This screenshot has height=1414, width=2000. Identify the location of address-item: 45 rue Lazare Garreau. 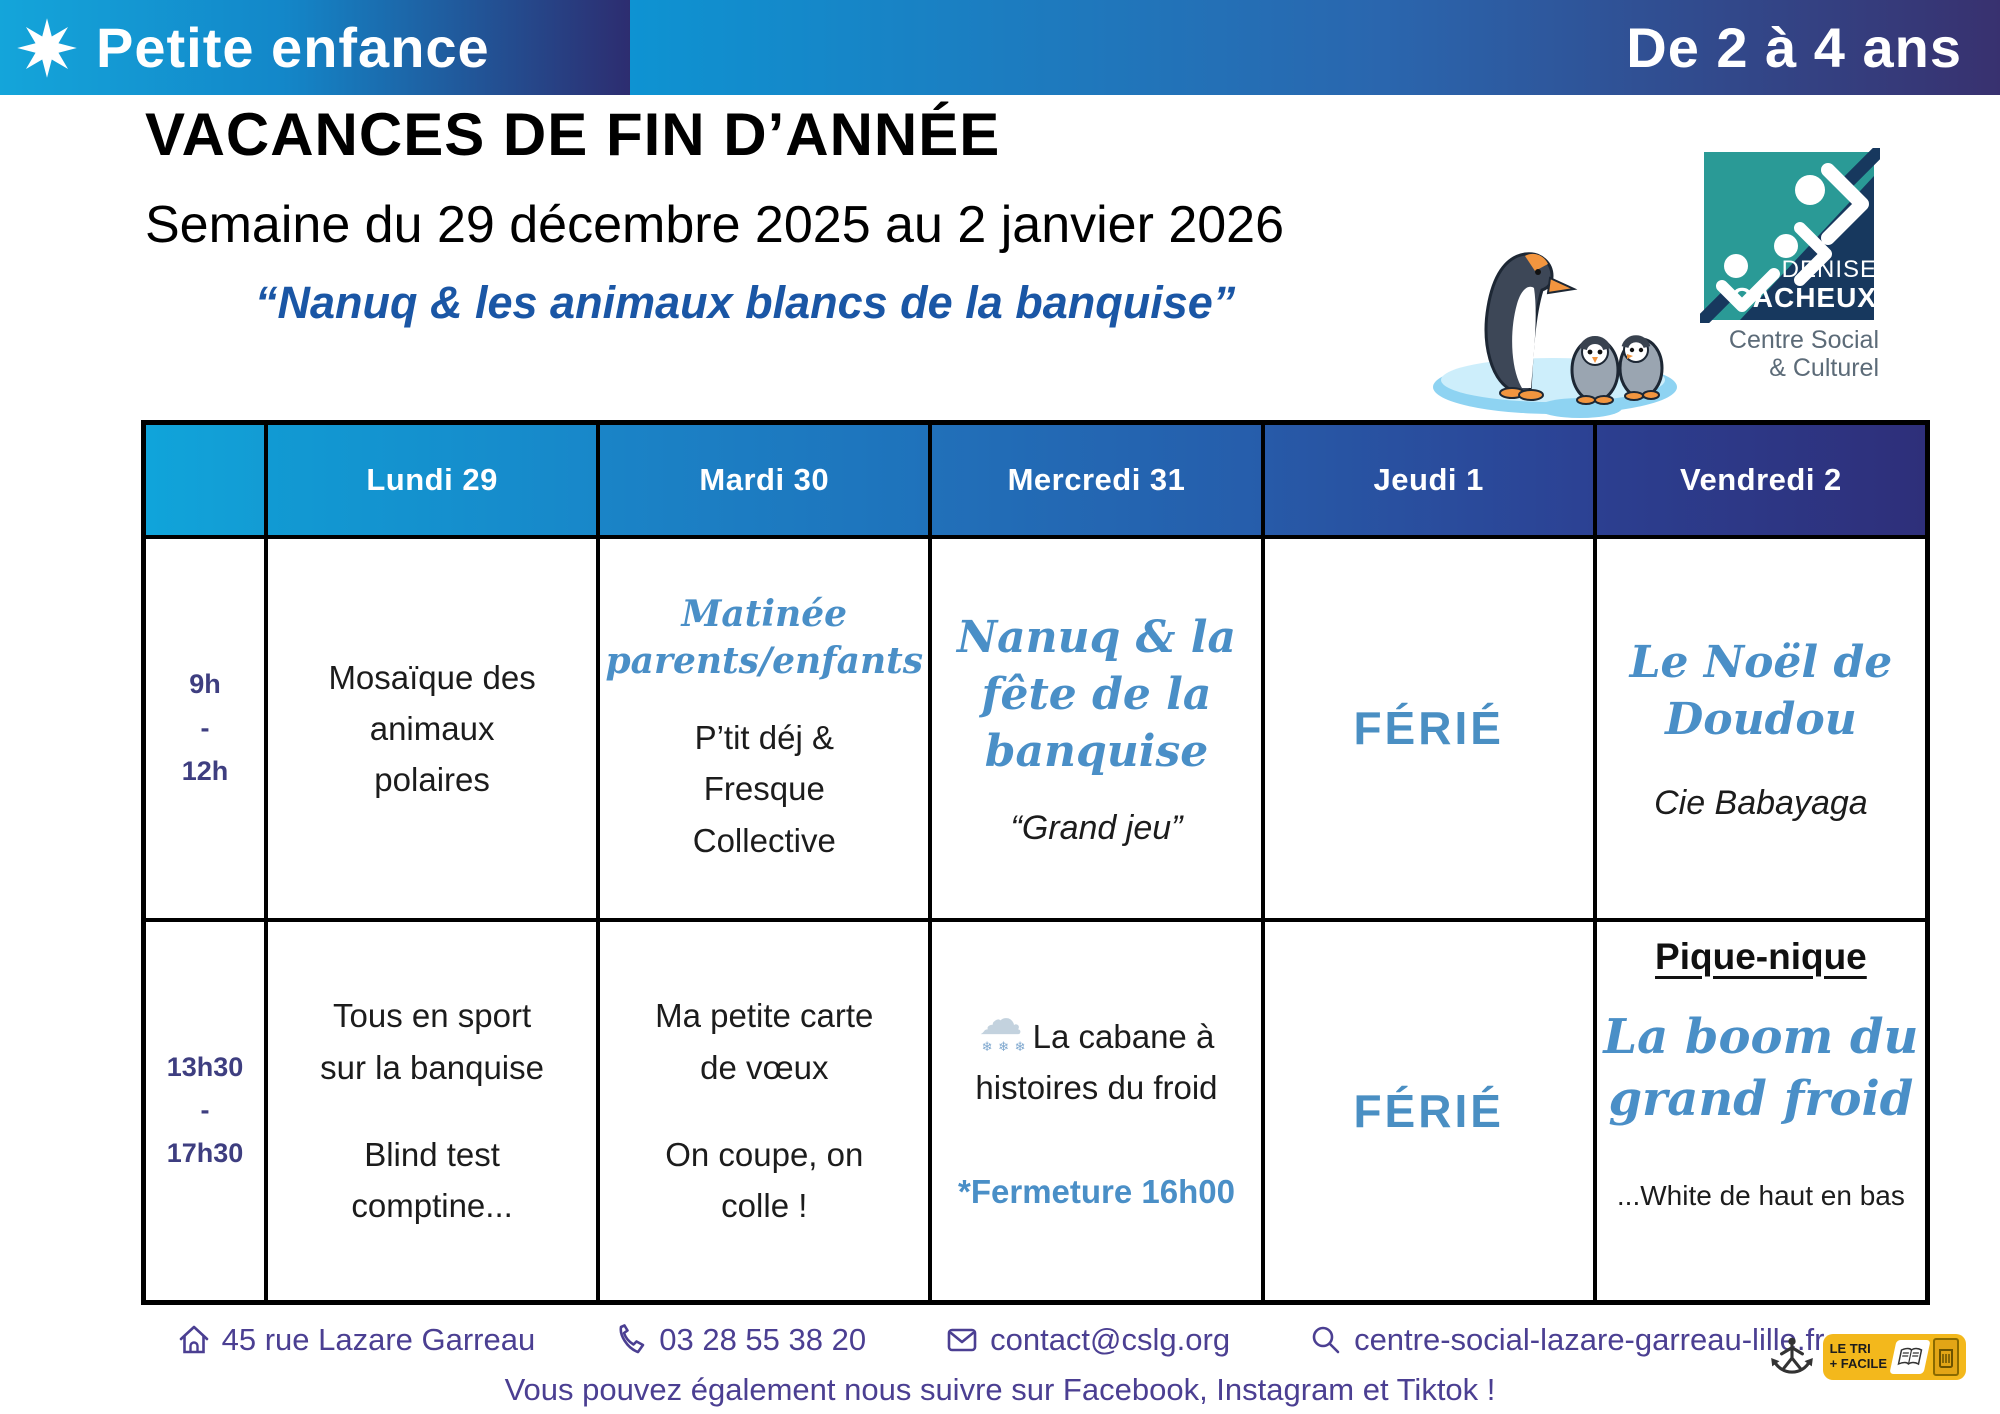
(356, 1340).